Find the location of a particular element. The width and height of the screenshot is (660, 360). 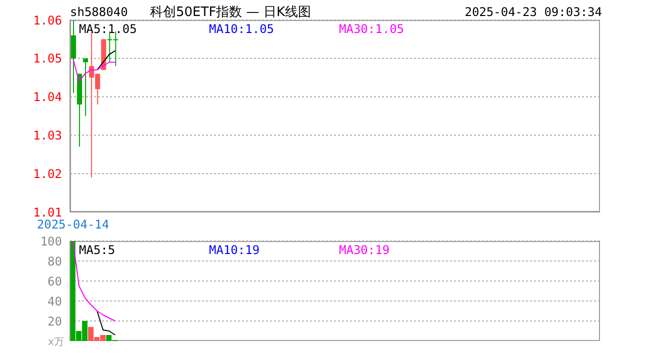

y-tick-label: 1.03 is located at coordinates (47, 135).